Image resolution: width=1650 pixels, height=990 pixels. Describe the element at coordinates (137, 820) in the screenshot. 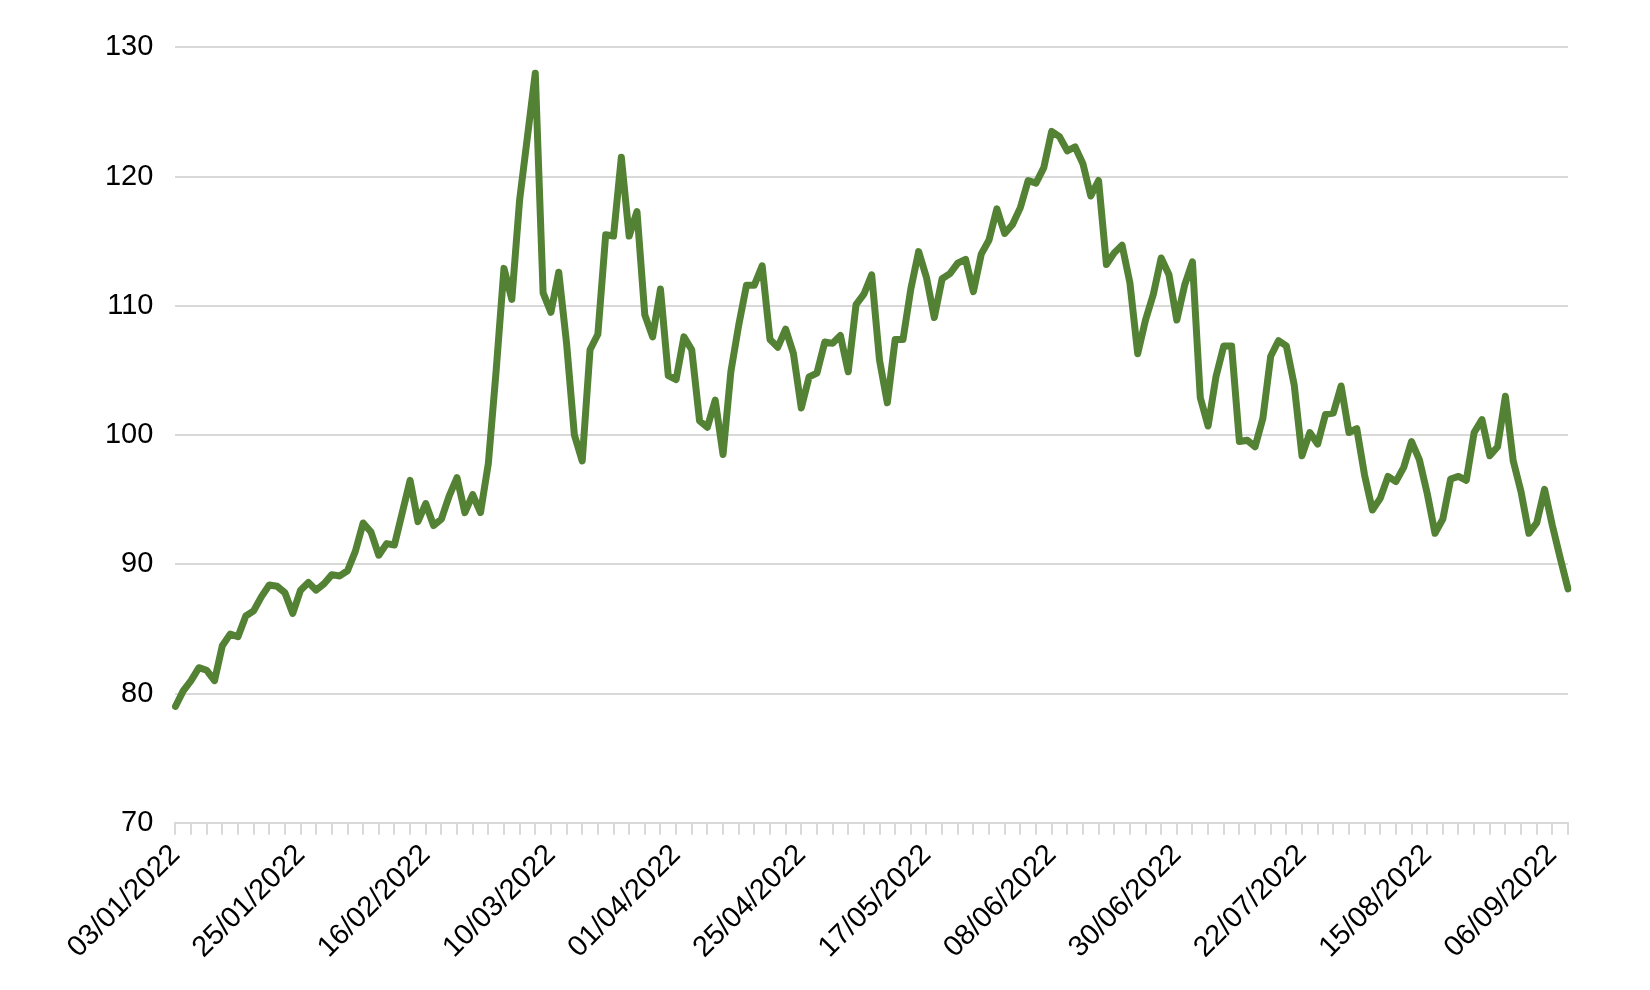

I see `y-tick-label: 70` at that location.